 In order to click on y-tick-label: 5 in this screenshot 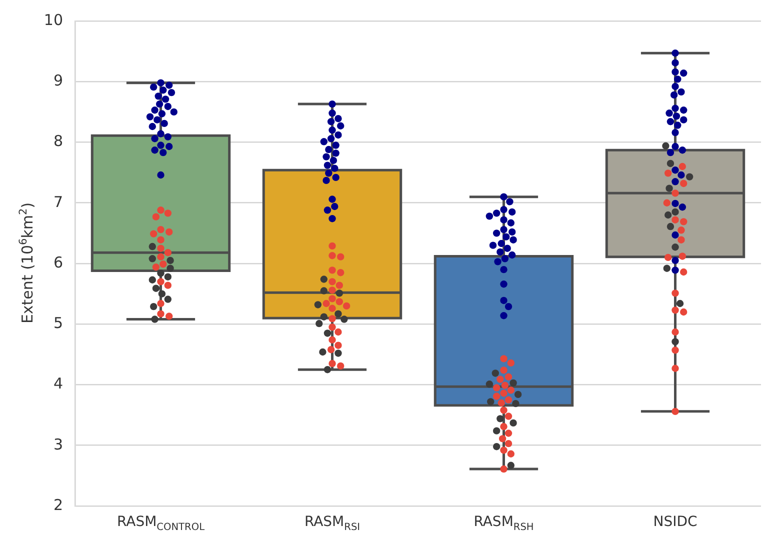, I will do `click(58, 323)`.